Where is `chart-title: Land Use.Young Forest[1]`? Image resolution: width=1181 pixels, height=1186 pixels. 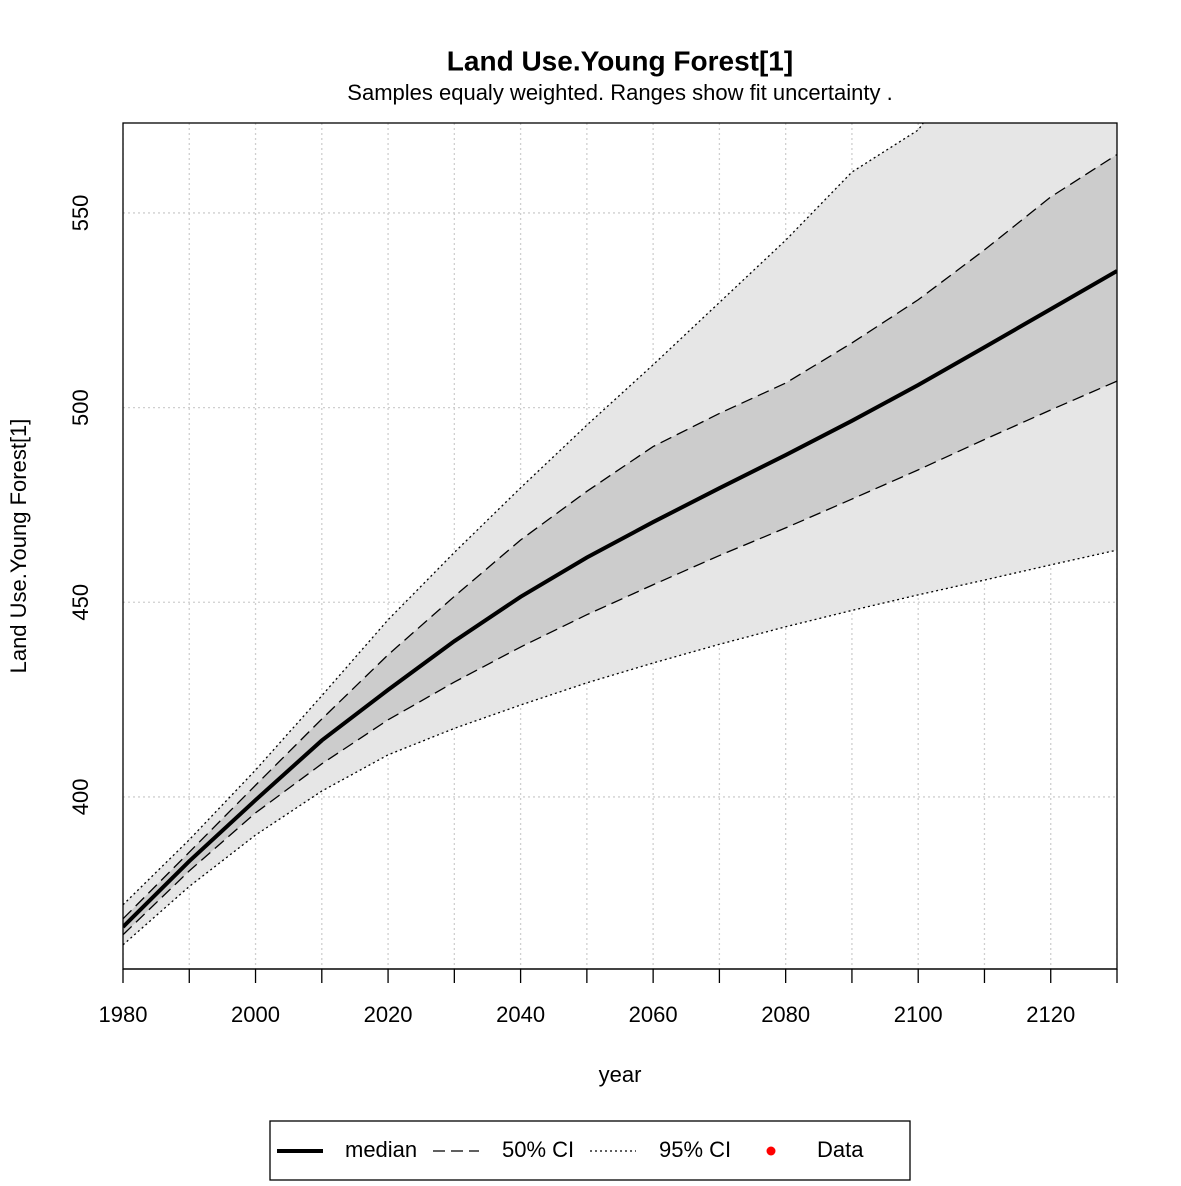 chart-title: Land Use.Young Forest[1] is located at coordinates (620, 60).